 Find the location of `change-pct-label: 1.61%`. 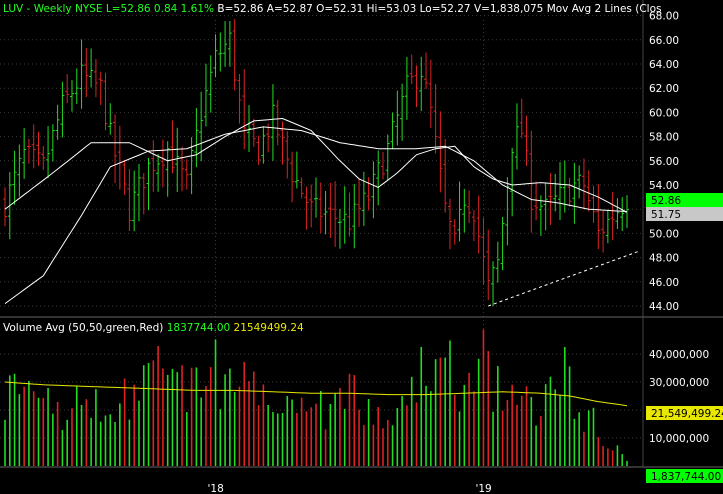

change-pct-label: 1.61% is located at coordinates (197, 9).